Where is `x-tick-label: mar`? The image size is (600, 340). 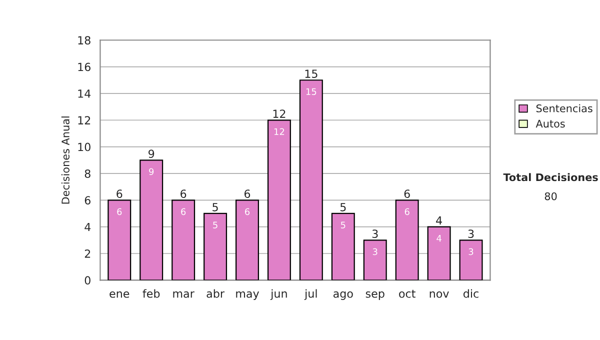
x-tick-label: mar is located at coordinates (183, 294).